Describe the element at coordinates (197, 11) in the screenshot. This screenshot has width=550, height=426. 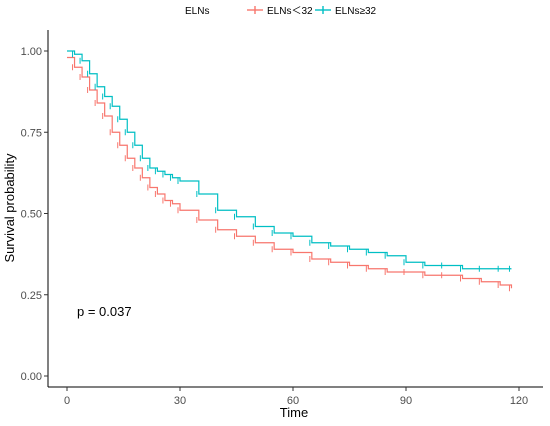
I see `legend-title: ELNs` at that location.